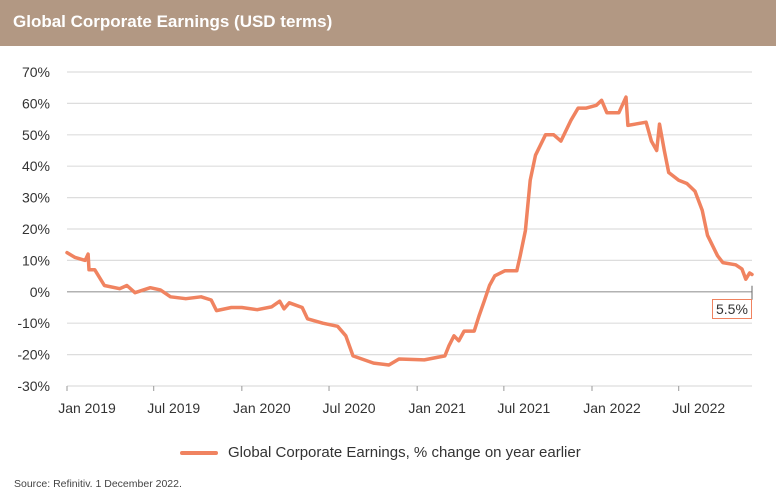 The width and height of the screenshot is (776, 503). I want to click on source-note: Source: Refinitiv. 1 December 2022., so click(98, 484).